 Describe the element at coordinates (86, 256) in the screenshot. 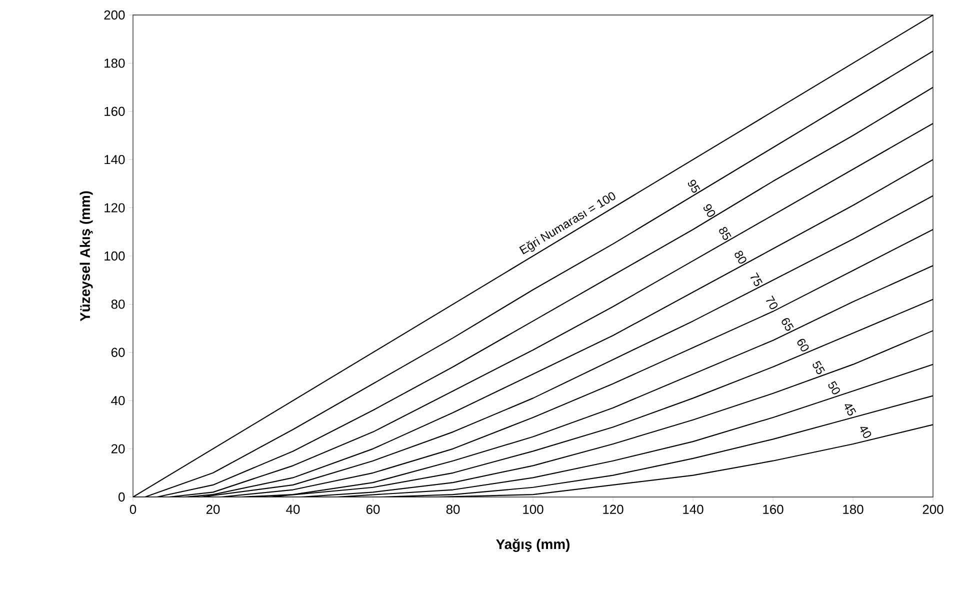

I see `y-axis-title: Yüzeysel Akış (mm)` at that location.